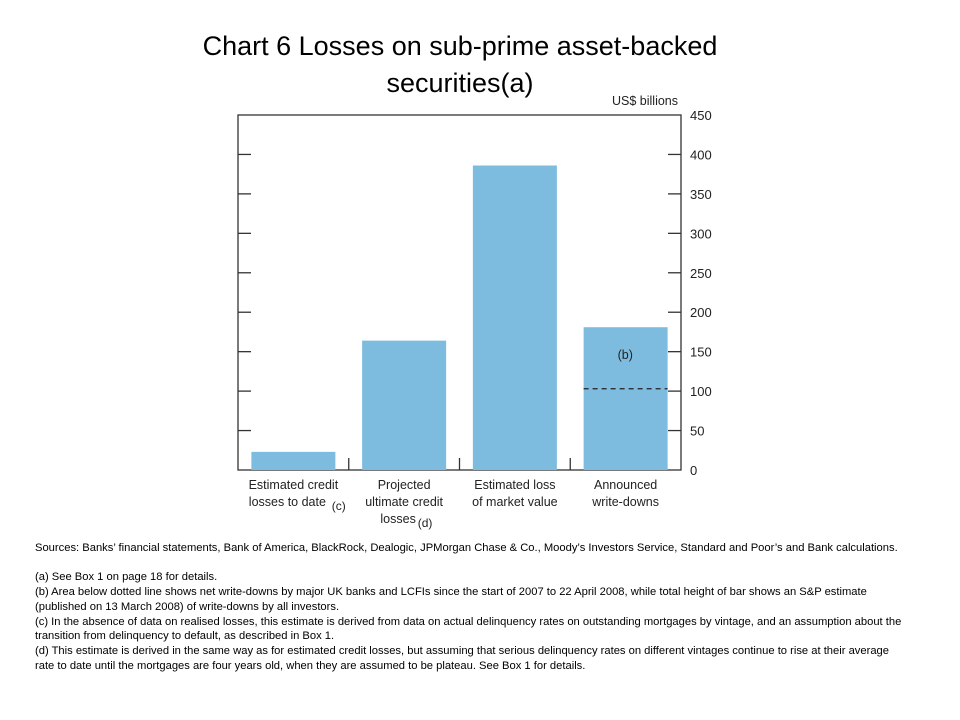 The image size is (960, 720). Describe the element at coordinates (515, 502) in the screenshot. I see `x-category-label: of market value` at that location.